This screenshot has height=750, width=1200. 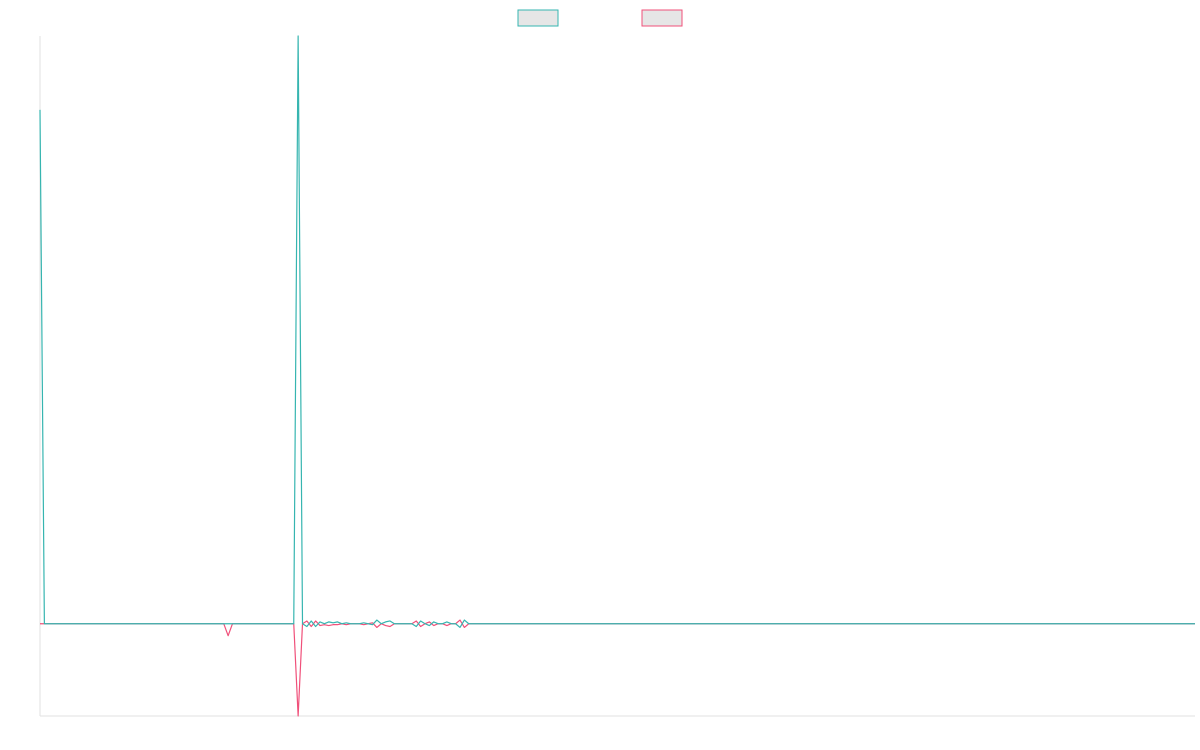 I want to click on legend, so click(x=600, y=18).